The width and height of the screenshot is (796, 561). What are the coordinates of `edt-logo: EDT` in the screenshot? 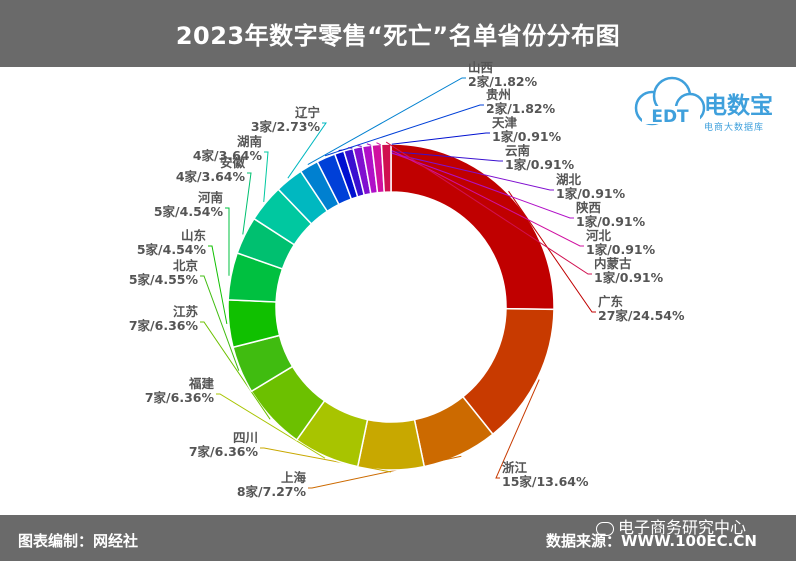 It's located at (670, 101).